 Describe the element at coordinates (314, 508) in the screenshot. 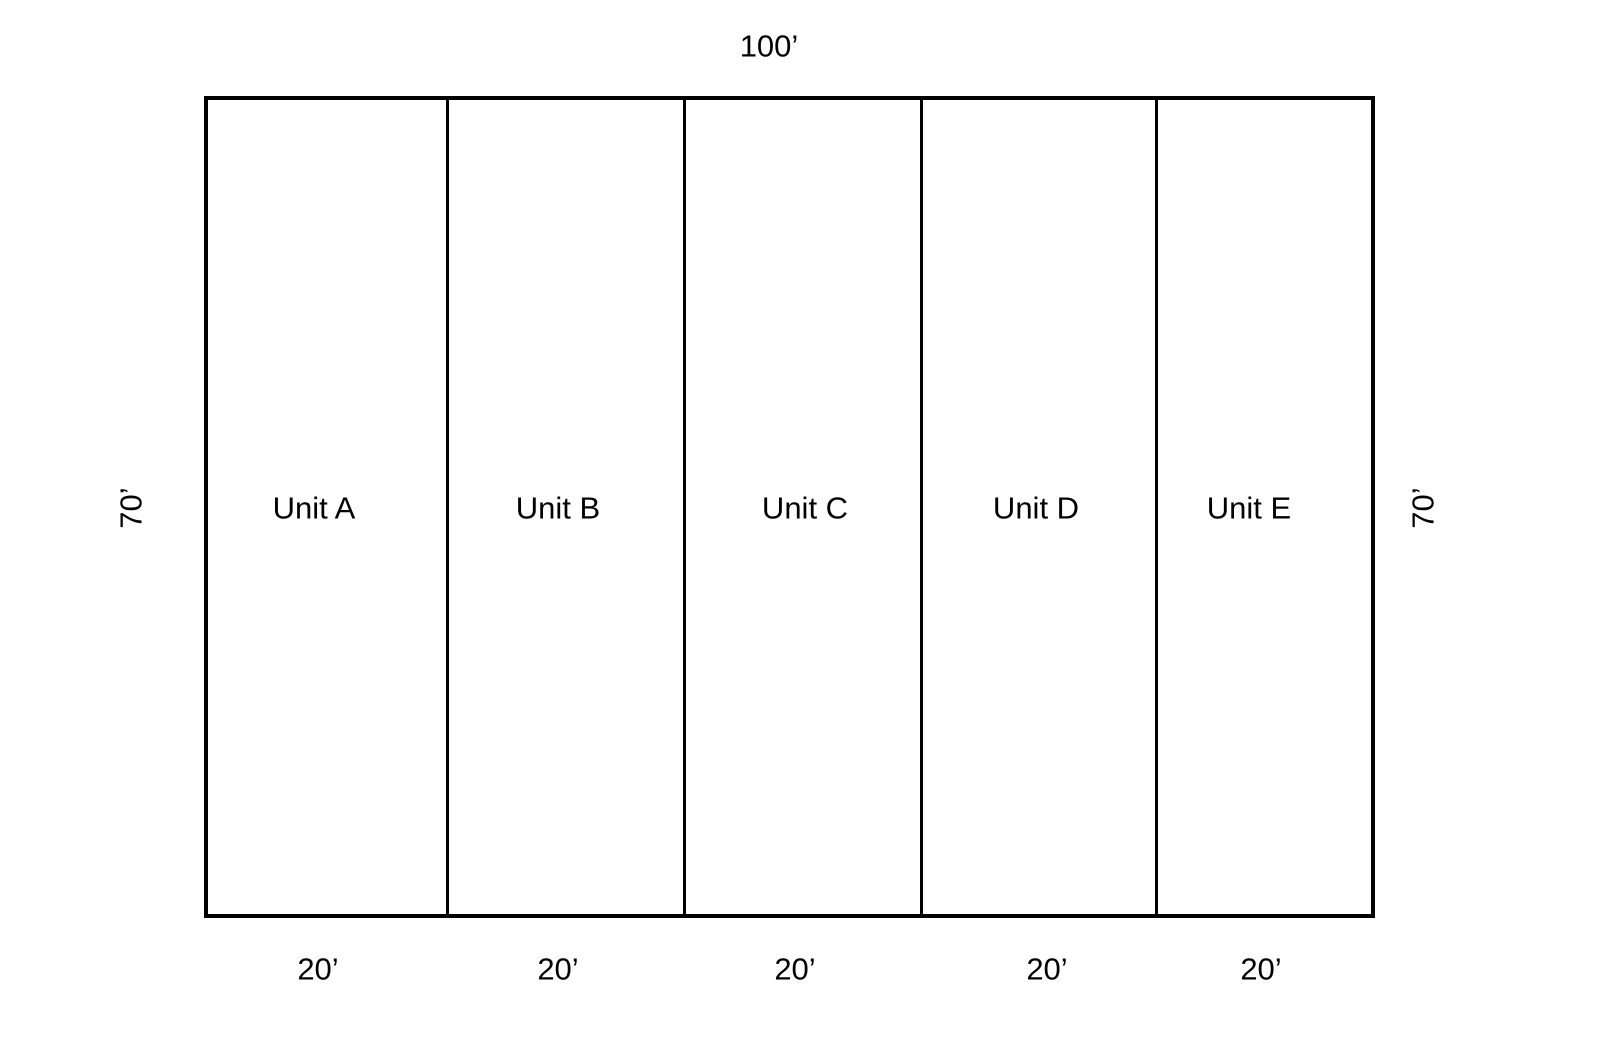

I see `unit-a-label: Unit A` at that location.